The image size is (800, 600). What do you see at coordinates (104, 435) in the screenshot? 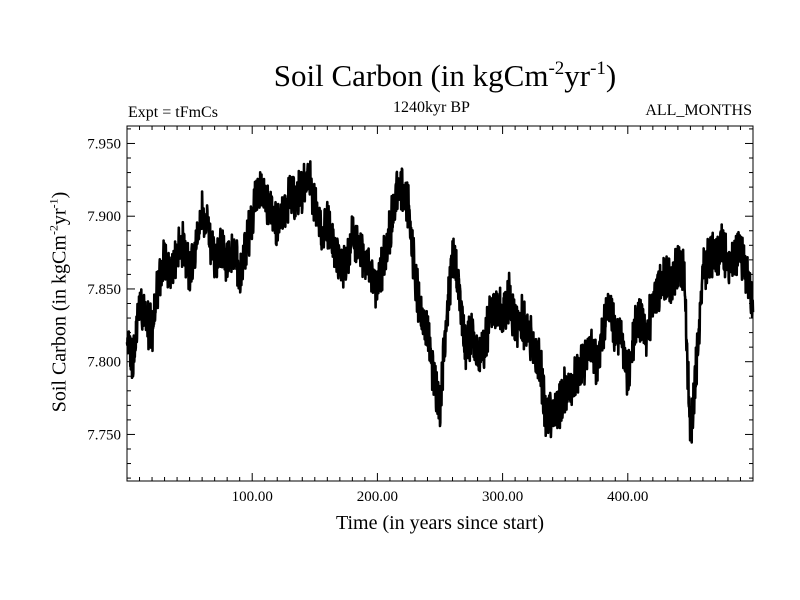
I see `y-tick-label: 7.750` at bounding box center [104, 435].